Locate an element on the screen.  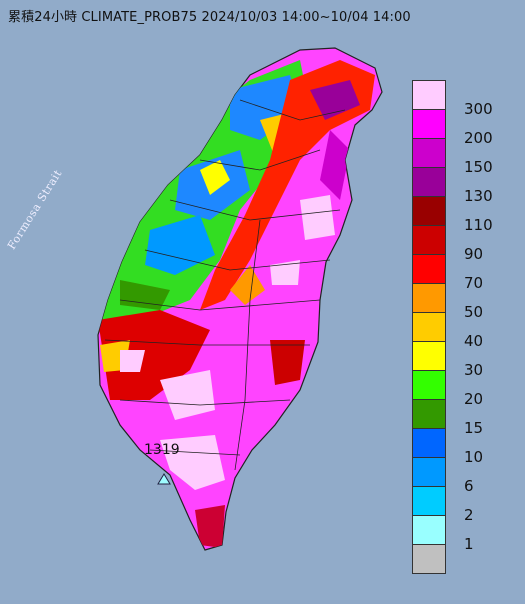
legend-label: 20 is located at coordinates (474, 399).